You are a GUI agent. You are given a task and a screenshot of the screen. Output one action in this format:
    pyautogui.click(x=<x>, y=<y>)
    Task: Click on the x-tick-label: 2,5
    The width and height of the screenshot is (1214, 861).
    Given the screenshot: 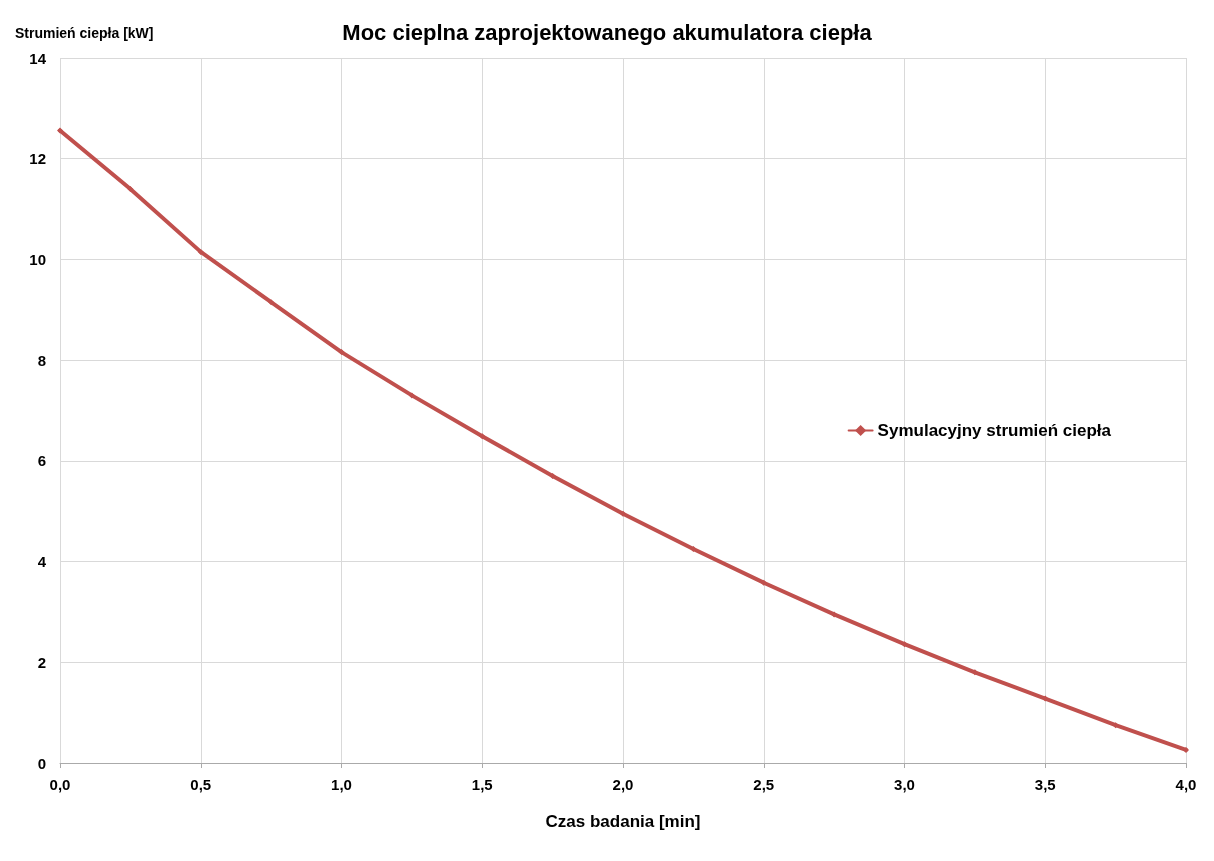 What is the action you would take?
    pyautogui.click(x=764, y=784)
    